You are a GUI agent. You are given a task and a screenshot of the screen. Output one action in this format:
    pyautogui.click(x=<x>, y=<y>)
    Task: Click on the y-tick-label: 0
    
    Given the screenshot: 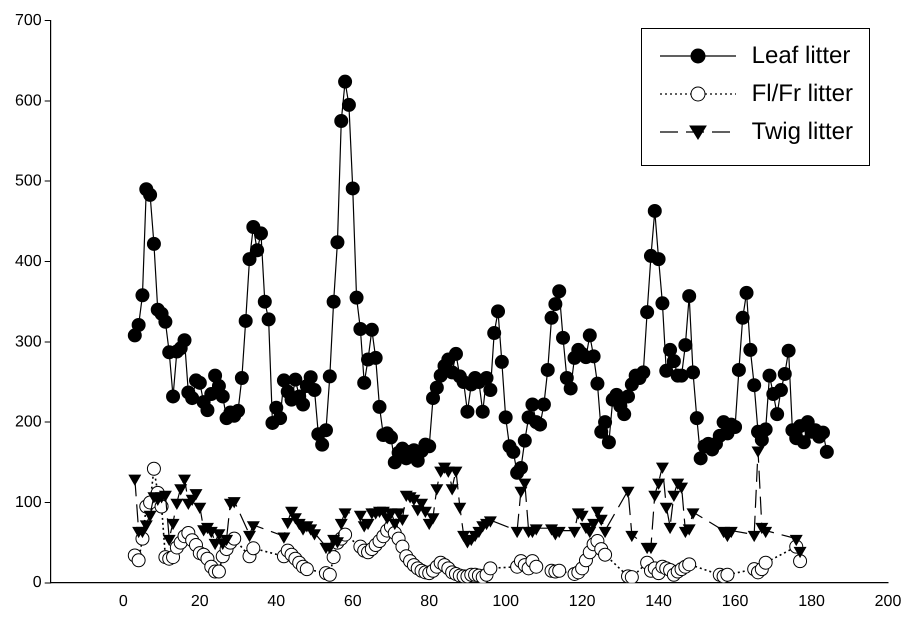 What is the action you would take?
    pyautogui.click(x=37, y=583)
    